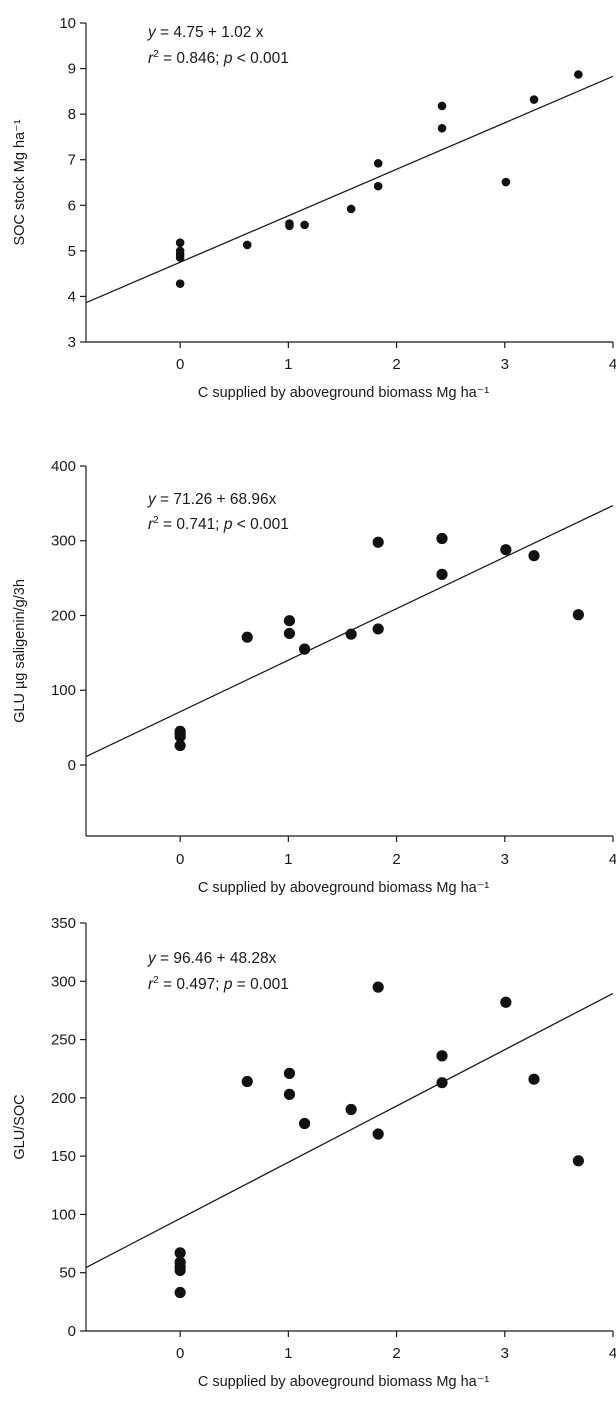 Image resolution: width=616 pixels, height=1401 pixels. What do you see at coordinates (67, 1273) in the screenshot?
I see `y-tick-label: 50` at bounding box center [67, 1273].